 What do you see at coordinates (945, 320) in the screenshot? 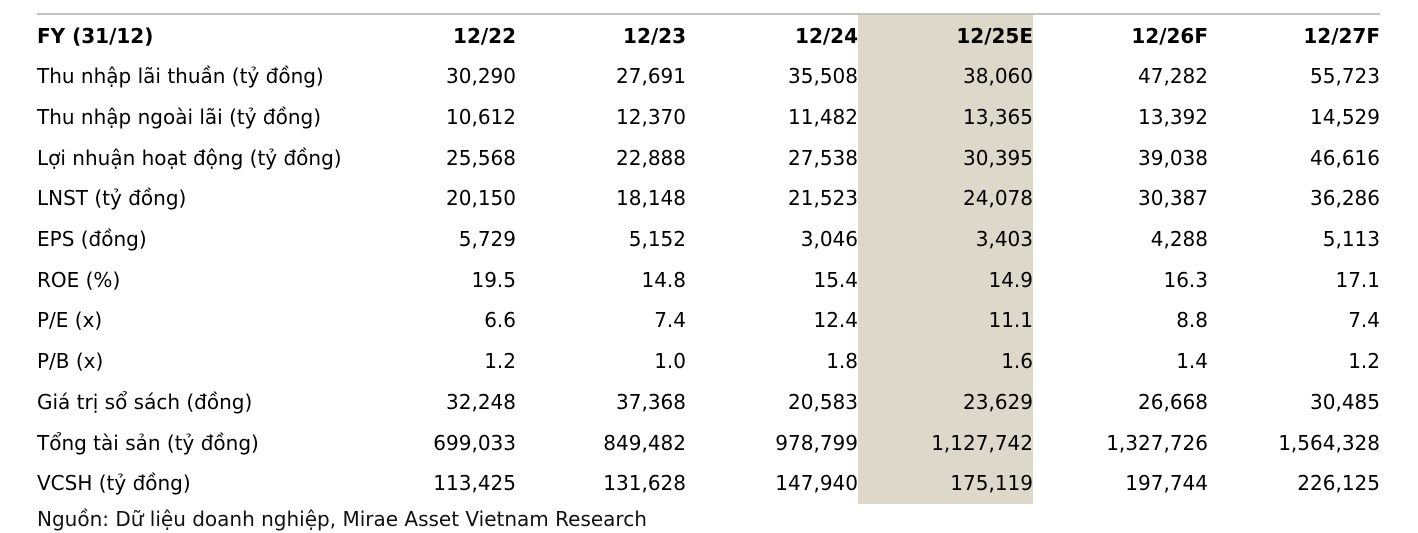
I see `cell-value: 11.1` at bounding box center [945, 320].